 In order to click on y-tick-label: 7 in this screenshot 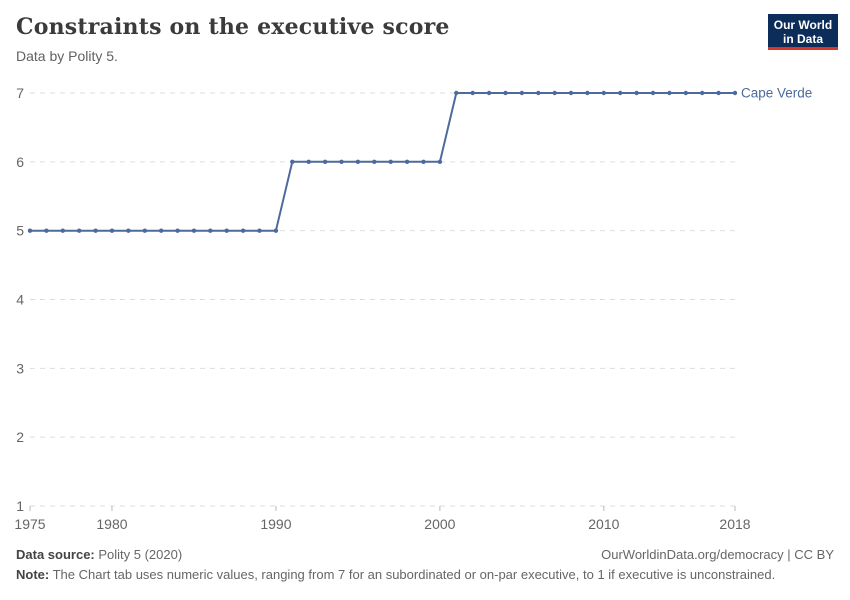, I will do `click(20, 93)`.